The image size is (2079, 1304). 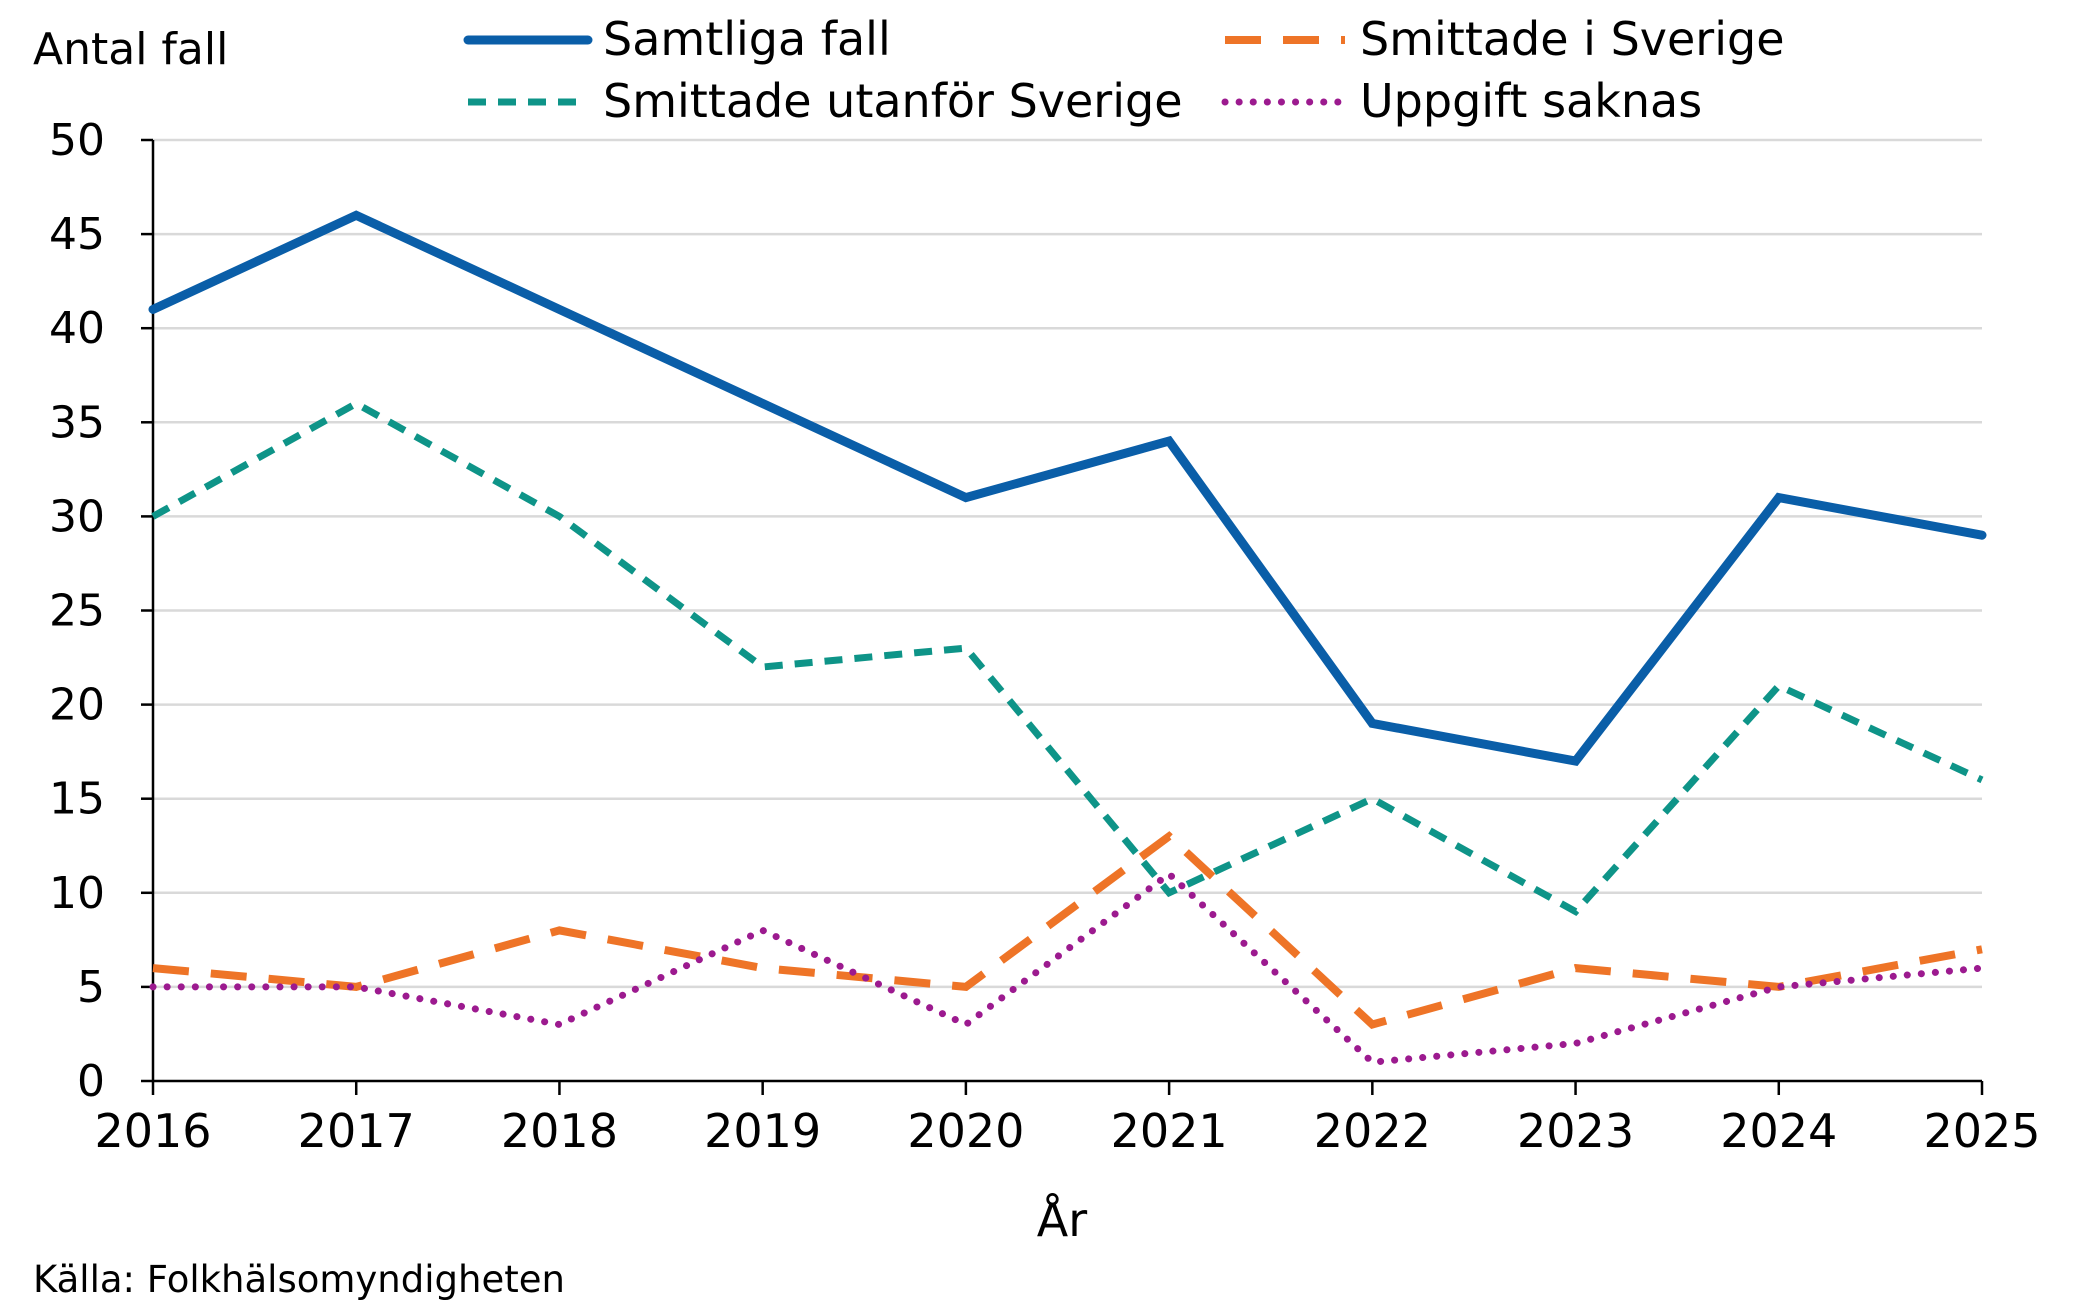 I want to click on y-tick-label: 15, so click(x=77, y=799).